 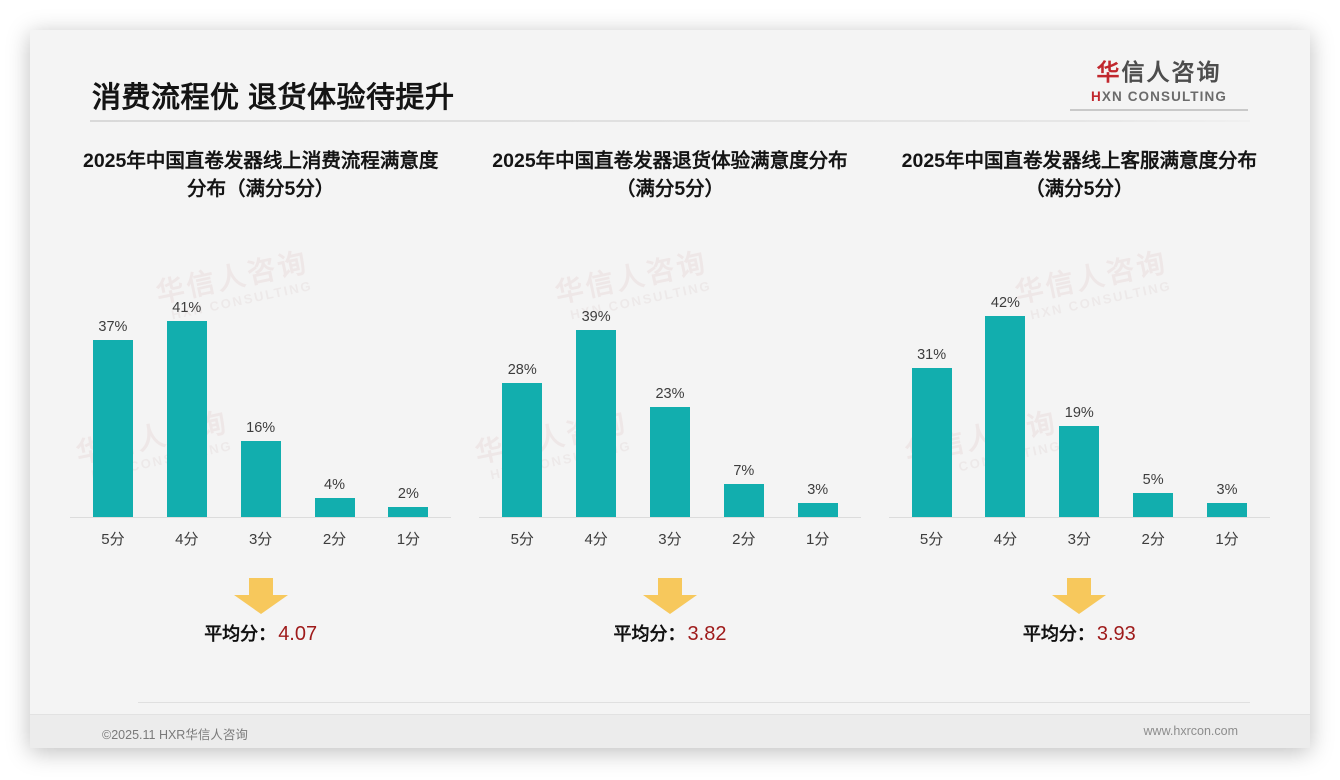 I want to click on bar-item: 39%, so click(x=596, y=393).